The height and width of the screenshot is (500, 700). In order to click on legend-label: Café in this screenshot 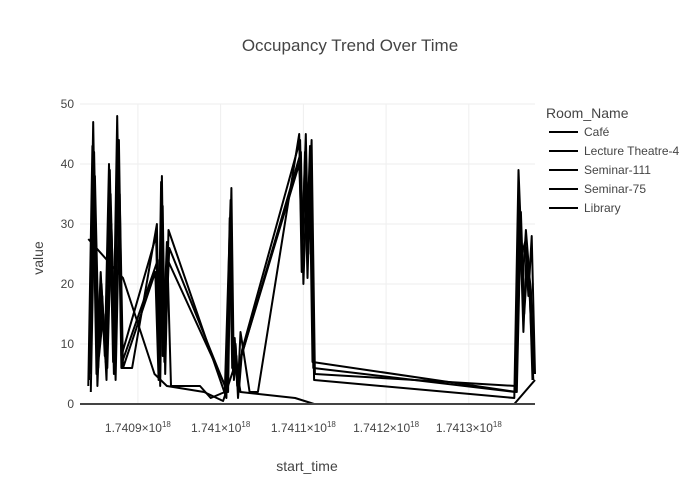, I will do `click(597, 132)`.